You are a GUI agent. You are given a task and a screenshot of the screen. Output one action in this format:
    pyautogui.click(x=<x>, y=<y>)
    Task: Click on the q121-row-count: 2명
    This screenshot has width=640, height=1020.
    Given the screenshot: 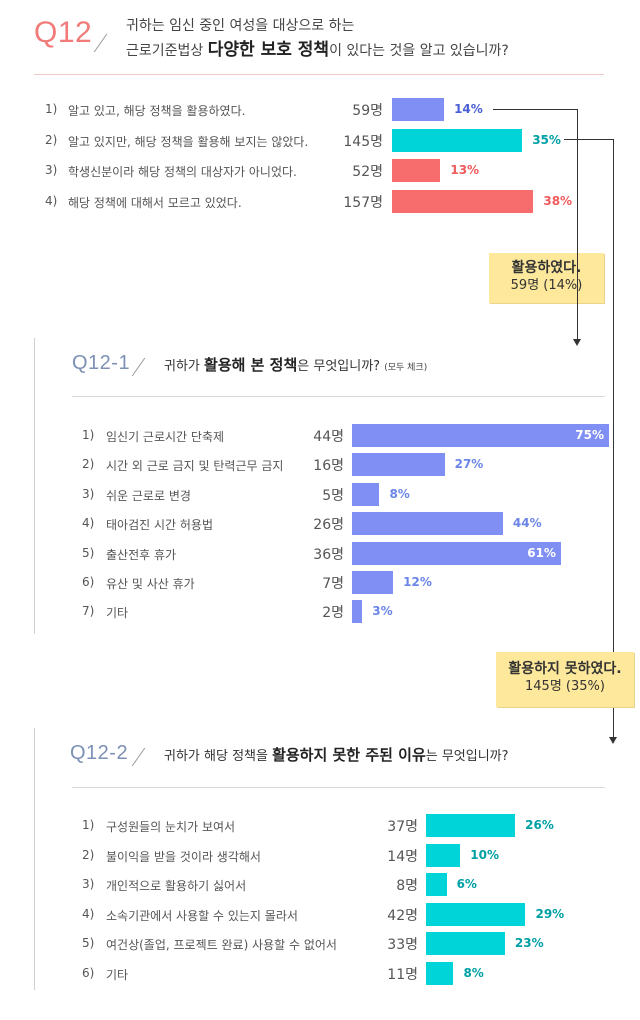 What is the action you would take?
    pyautogui.click(x=333, y=613)
    